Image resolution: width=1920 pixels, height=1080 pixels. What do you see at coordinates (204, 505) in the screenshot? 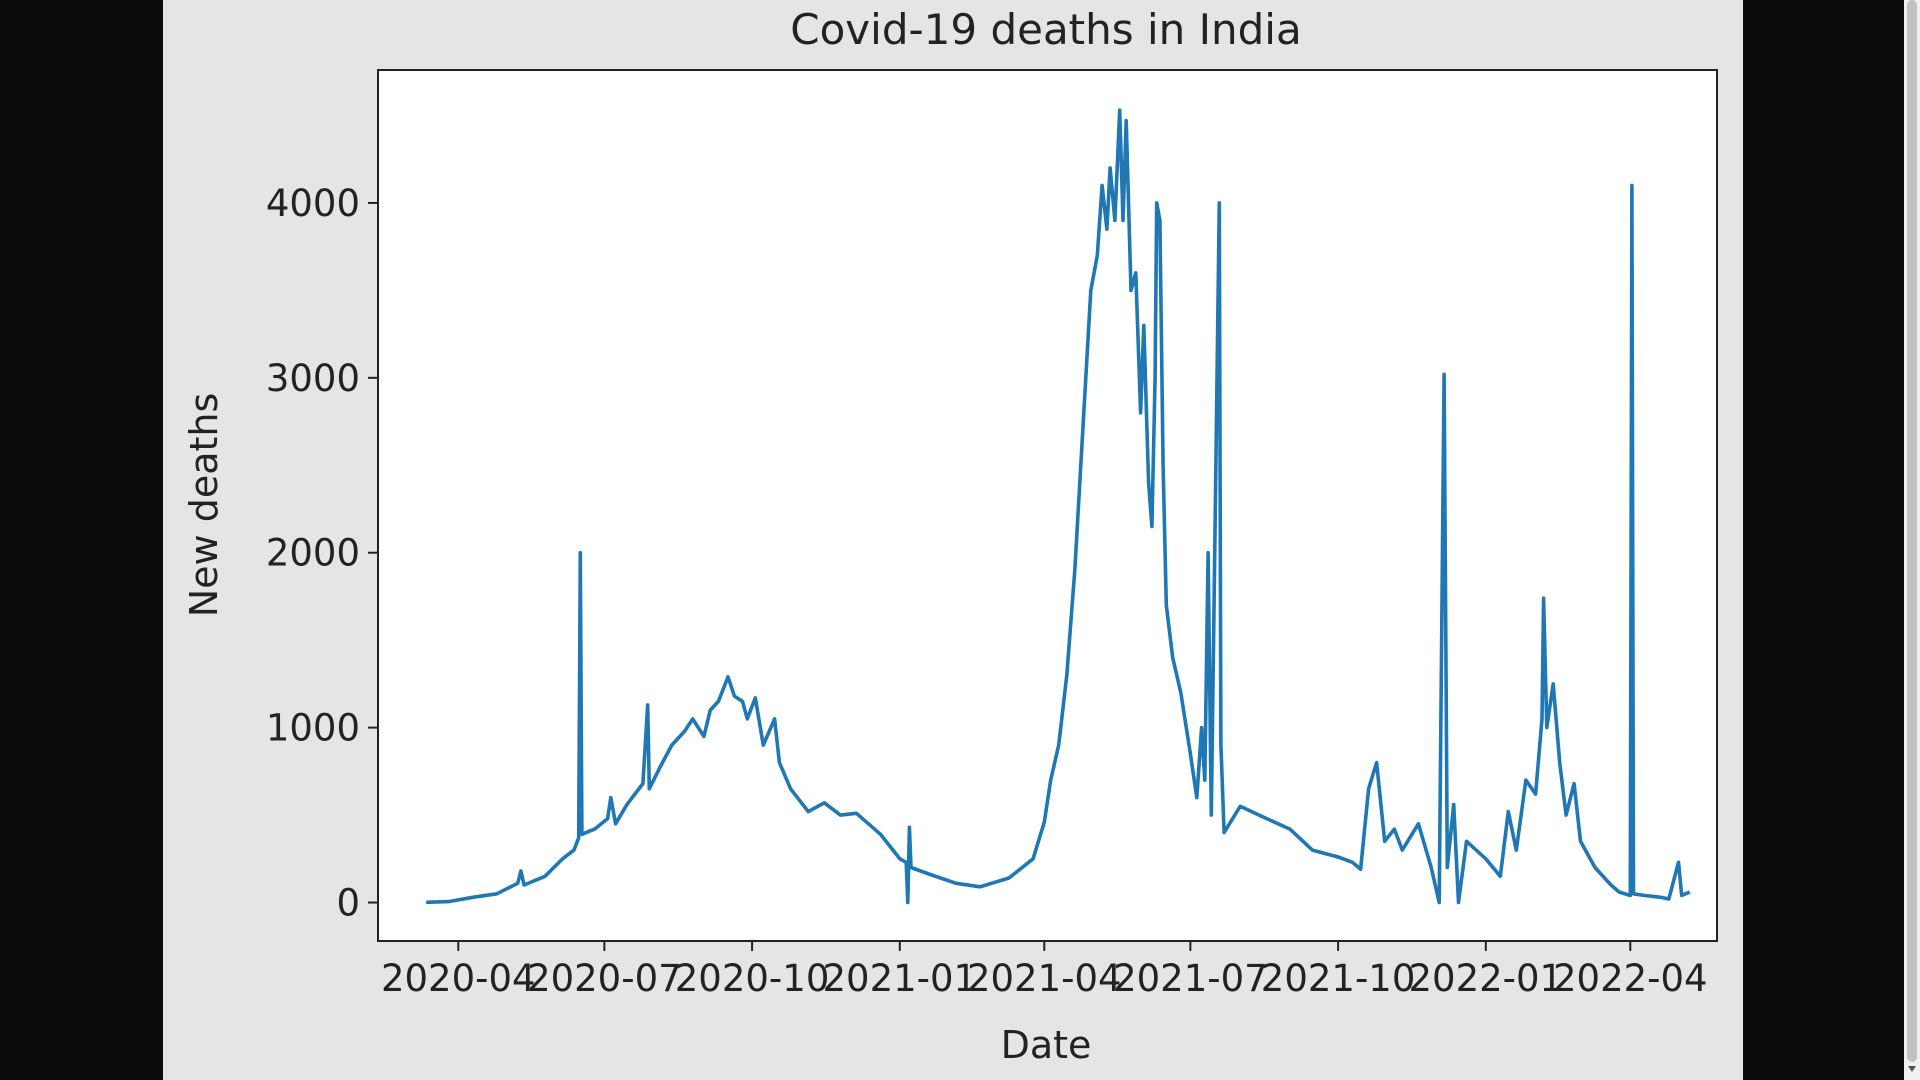
I see `y-axis-label: New deaths` at bounding box center [204, 505].